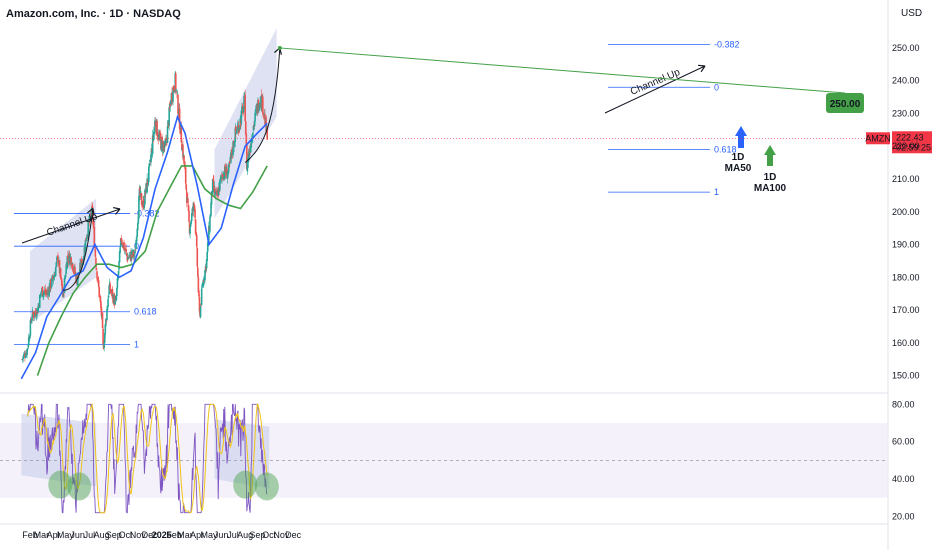  What do you see at coordinates (770, 177) in the screenshot?
I see `ma100-label-line1: 1D` at bounding box center [770, 177].